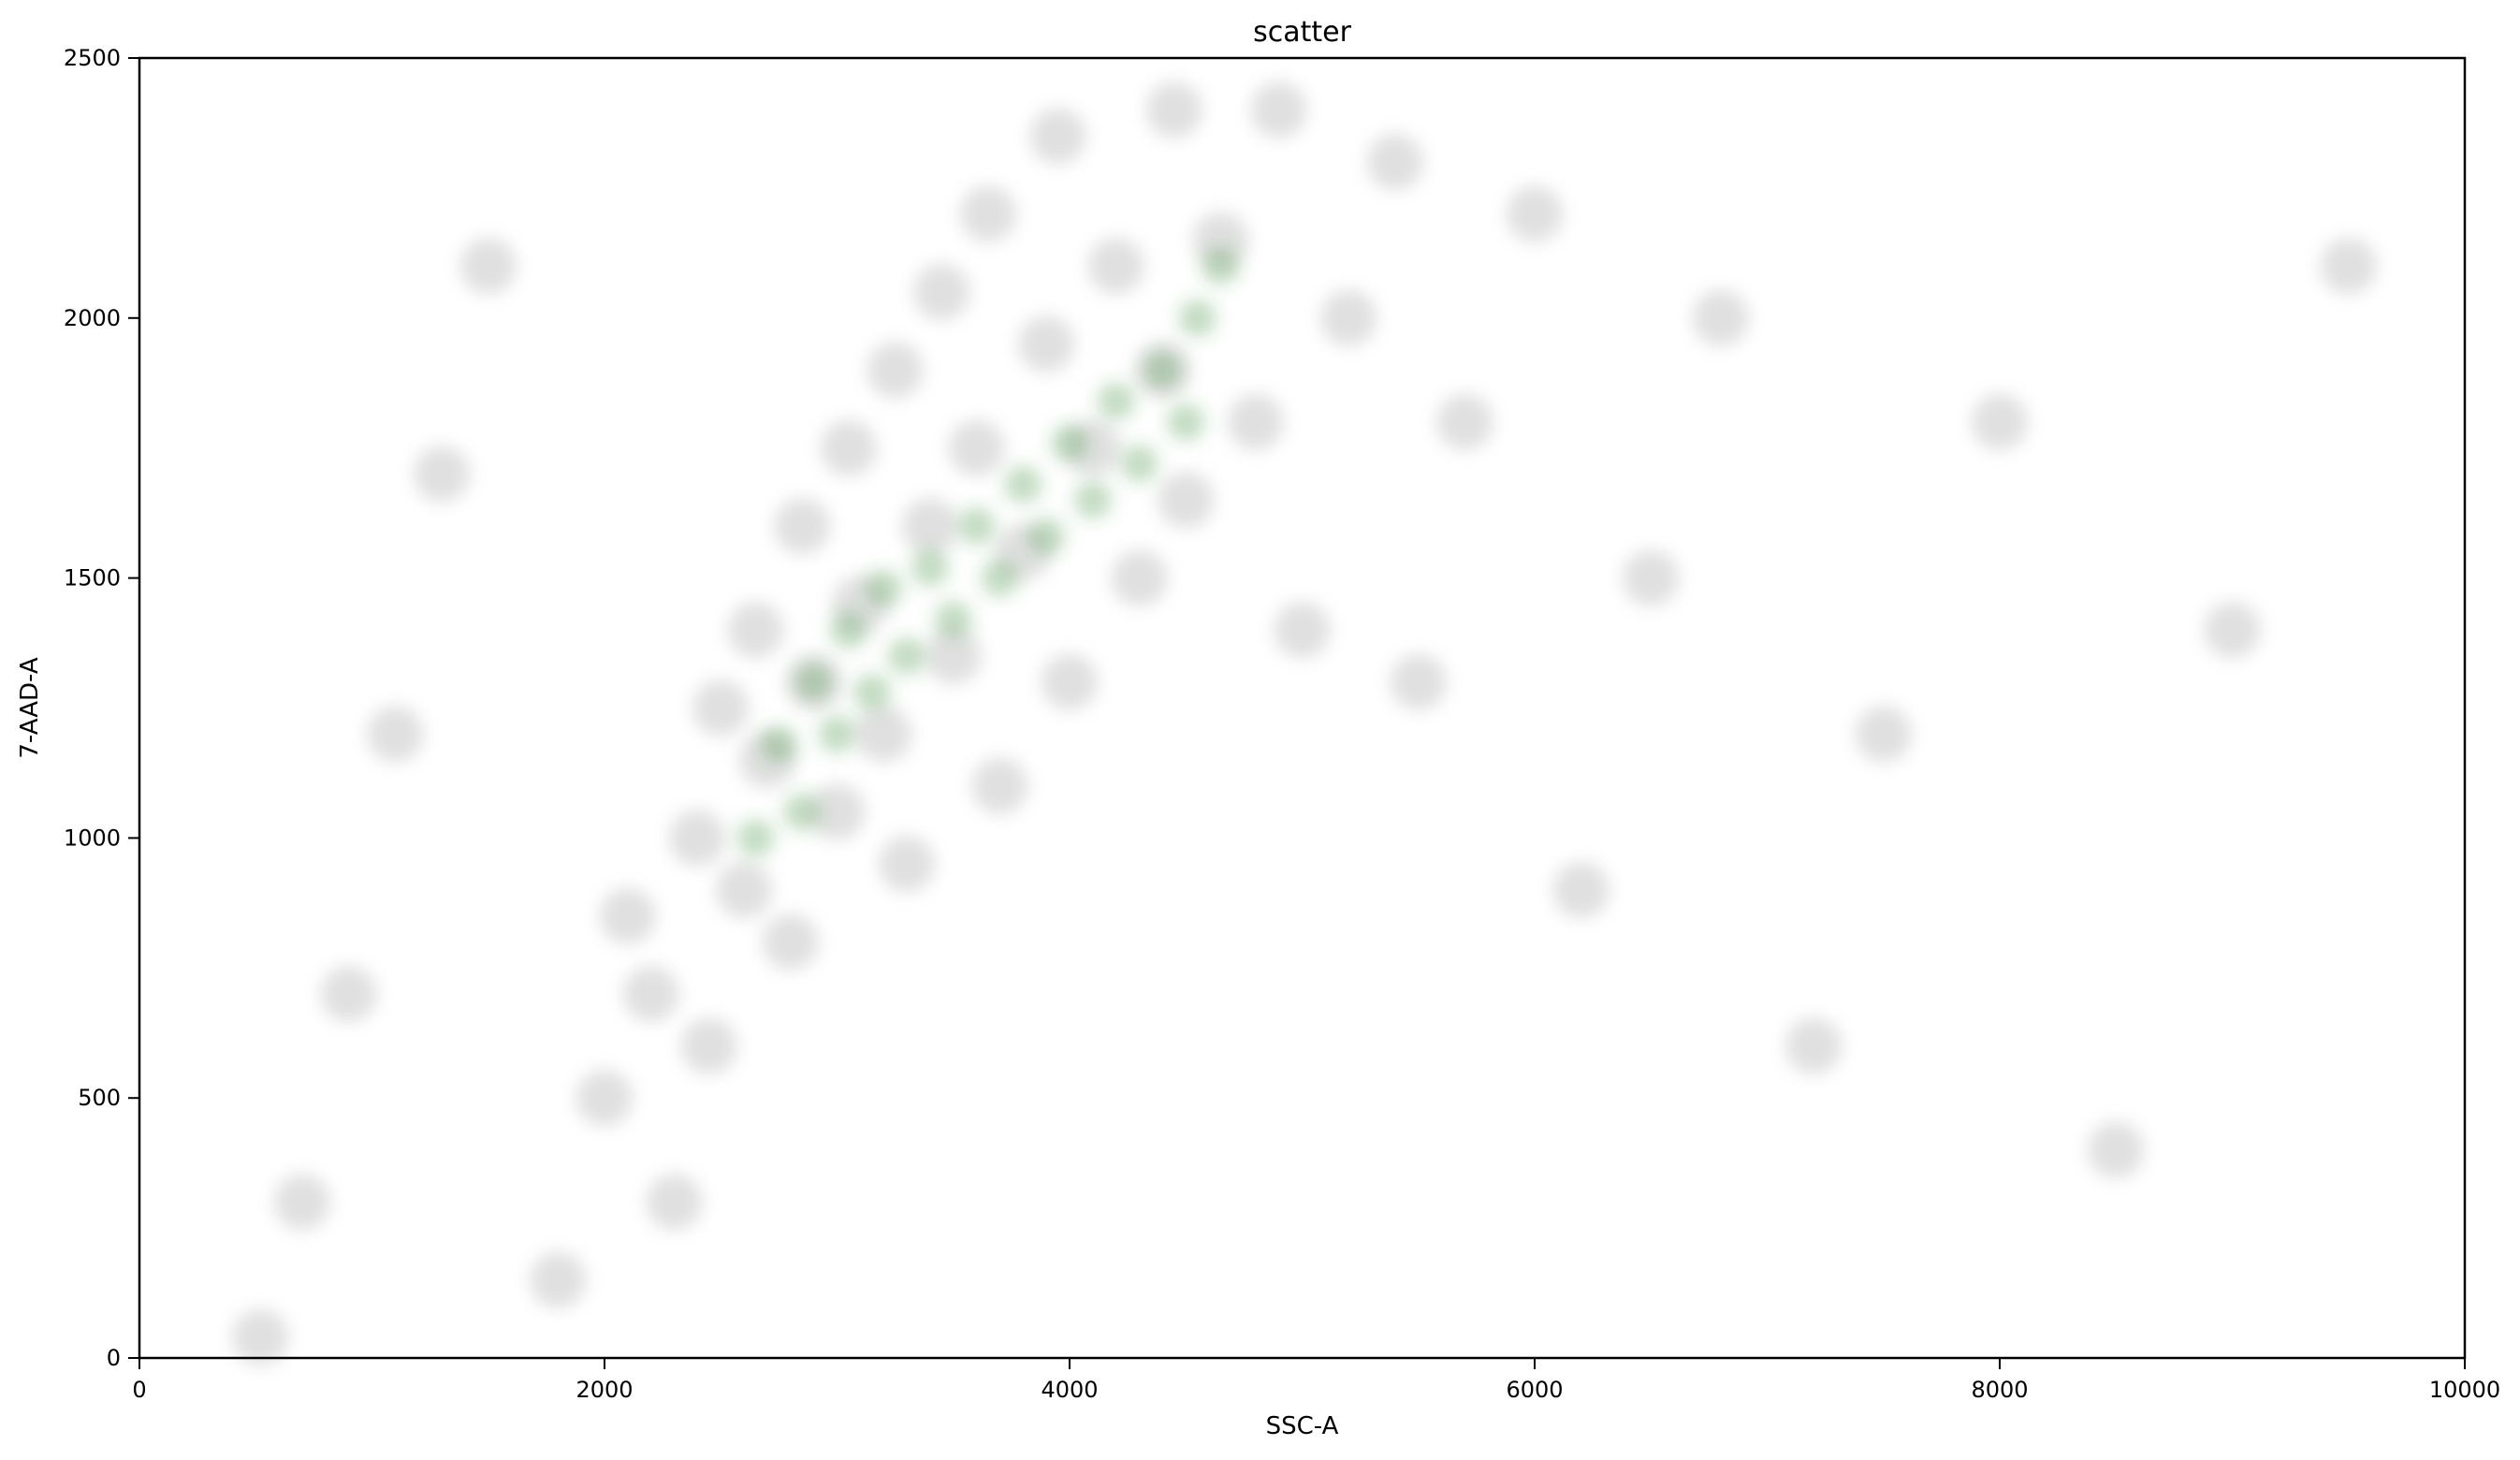 The image size is (2520, 1460). Describe the element at coordinates (92, 578) in the screenshot. I see `y-tick-label-3: 1500` at that location.